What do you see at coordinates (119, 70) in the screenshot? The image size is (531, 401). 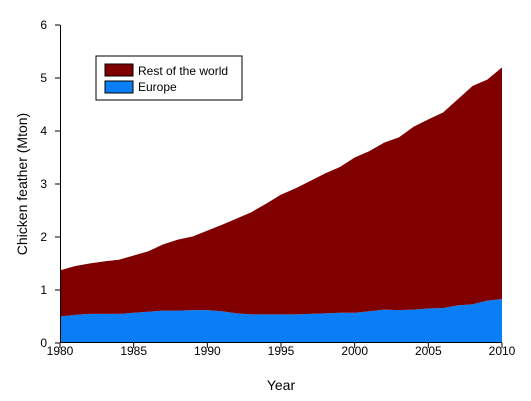 I see `legend-swatch-rest-of-world` at bounding box center [119, 70].